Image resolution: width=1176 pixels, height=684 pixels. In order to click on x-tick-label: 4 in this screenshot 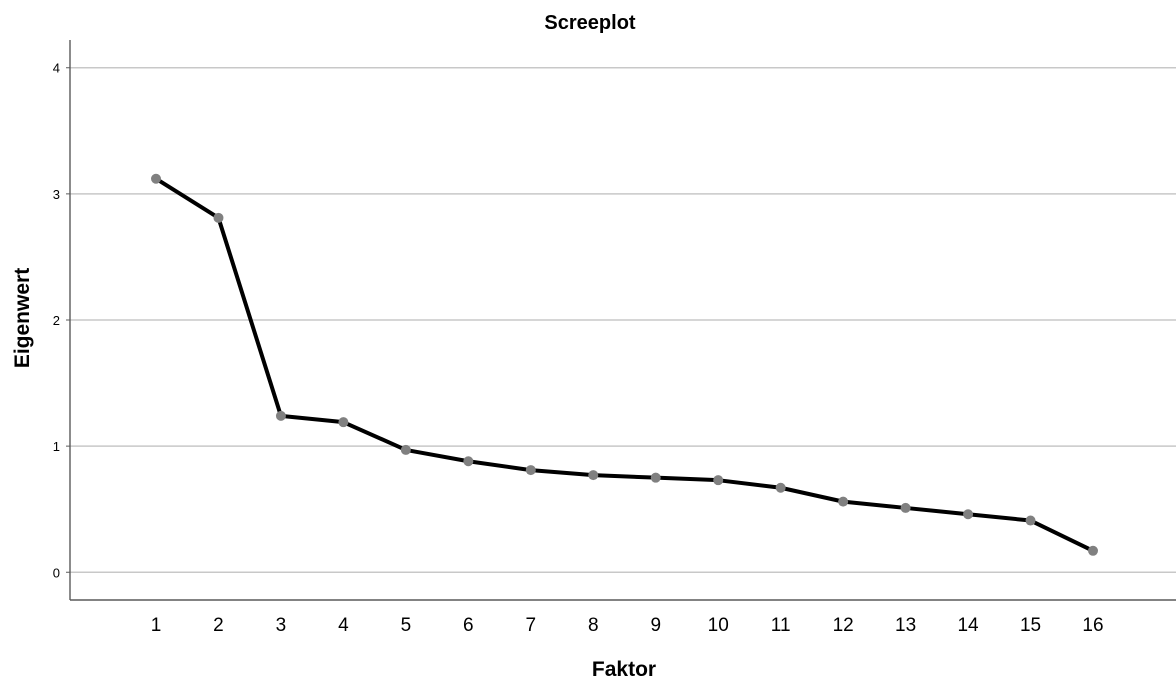, I will do `click(343, 625)`.